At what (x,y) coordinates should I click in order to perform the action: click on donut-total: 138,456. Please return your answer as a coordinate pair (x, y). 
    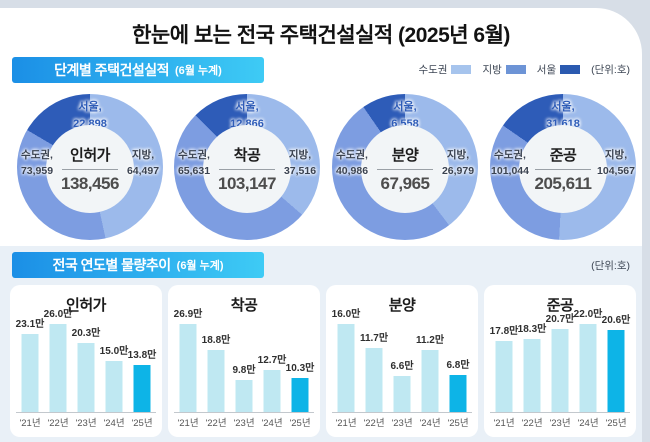
    Looking at the image, I should click on (90, 183).